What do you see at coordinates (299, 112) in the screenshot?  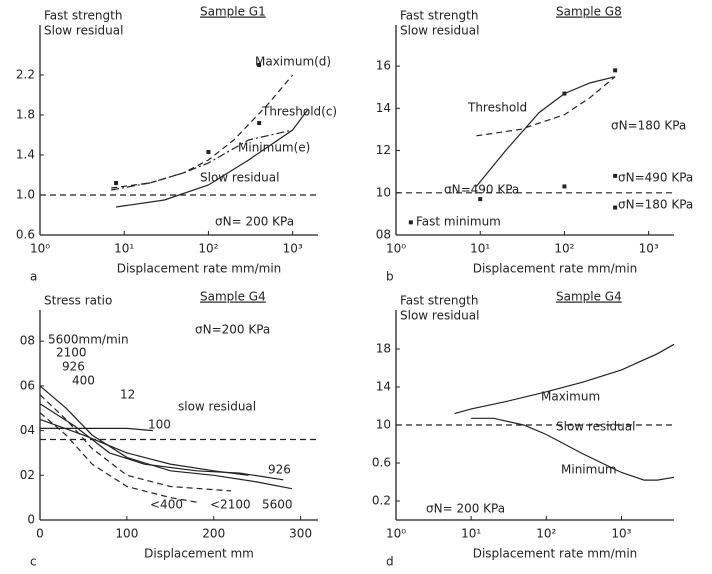 I see `series-label: Threshold(c)` at bounding box center [299, 112].